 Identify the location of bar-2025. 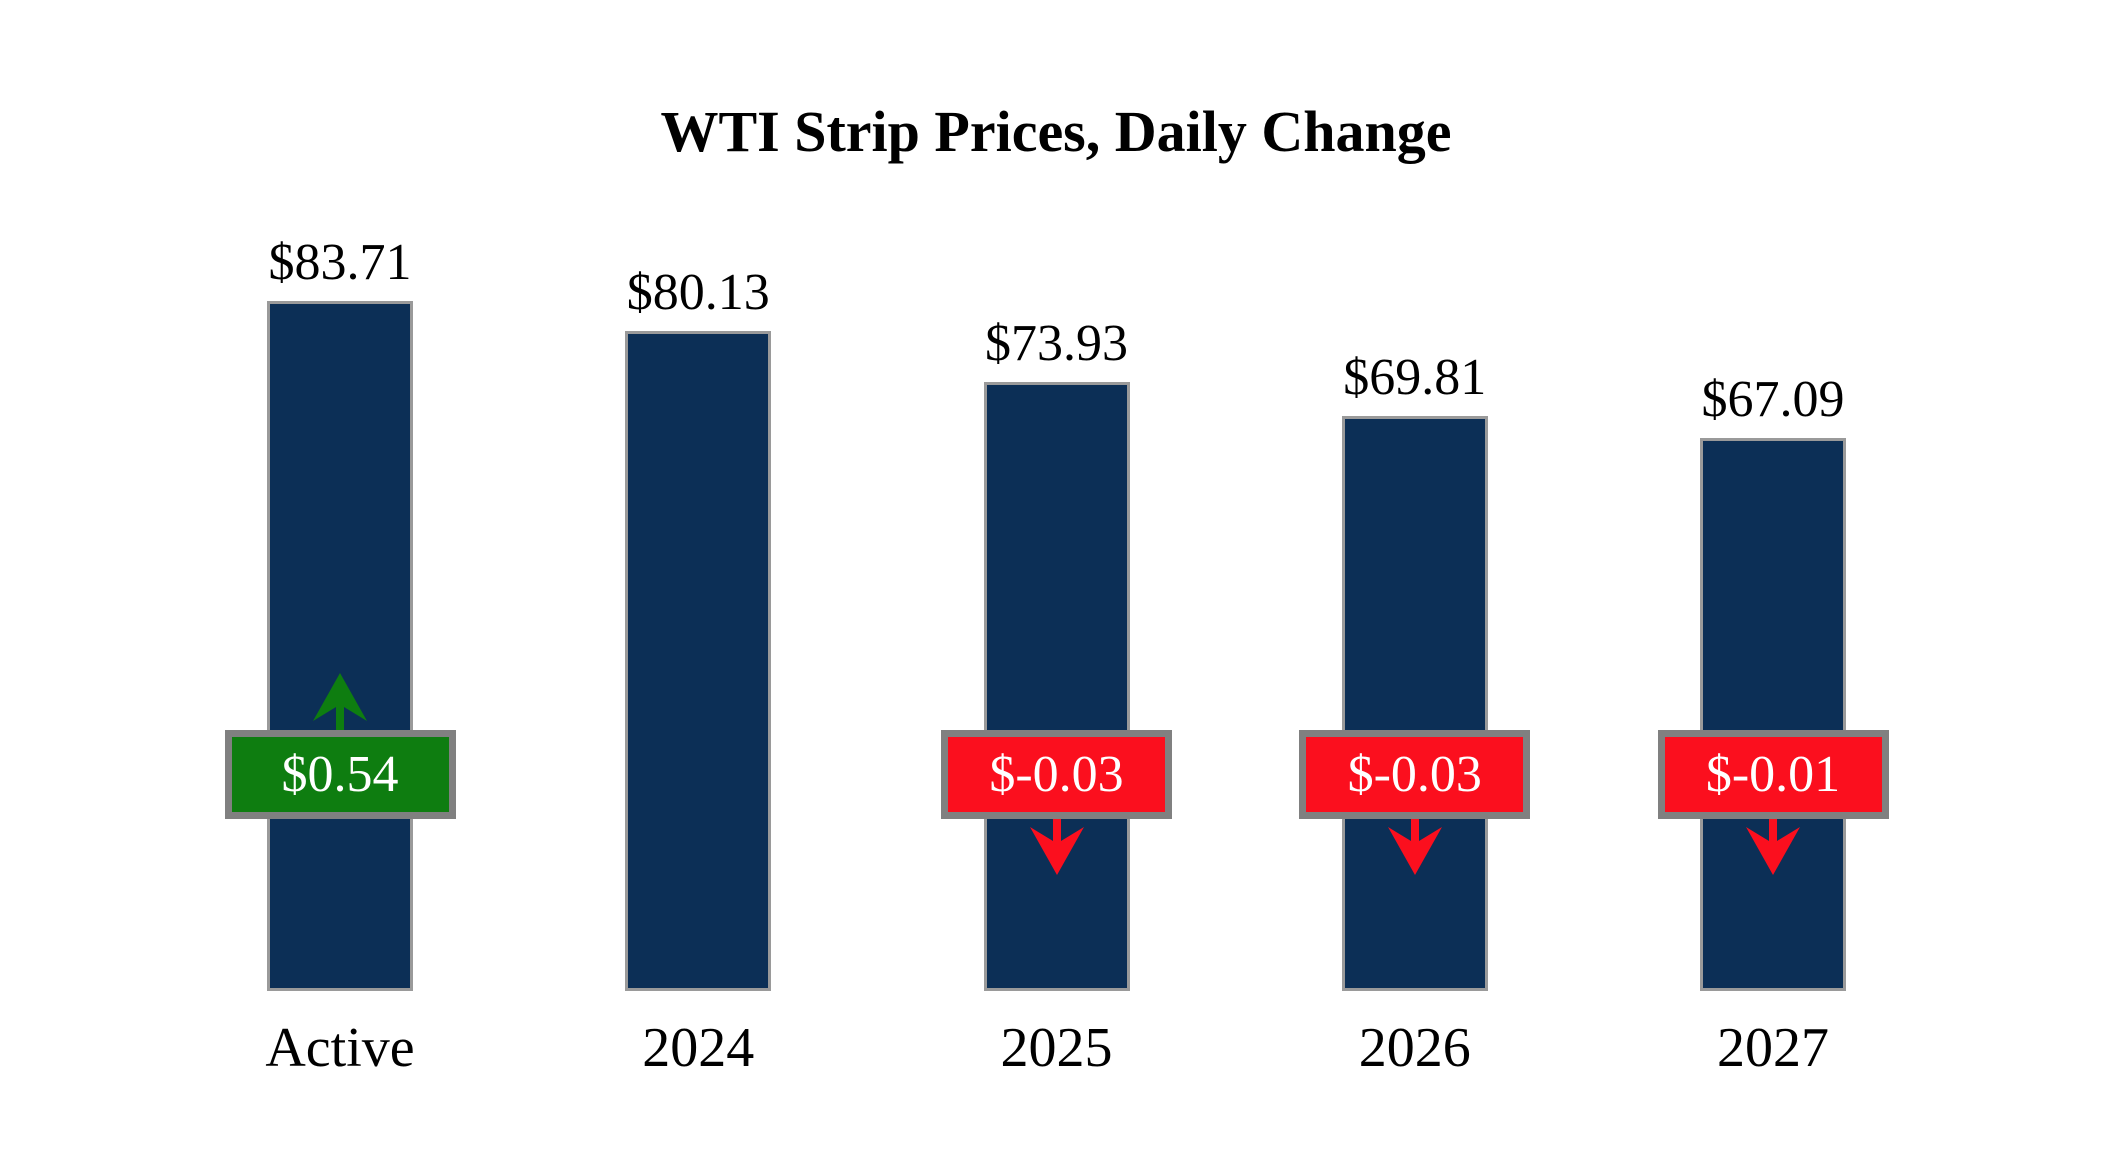
(1056, 686).